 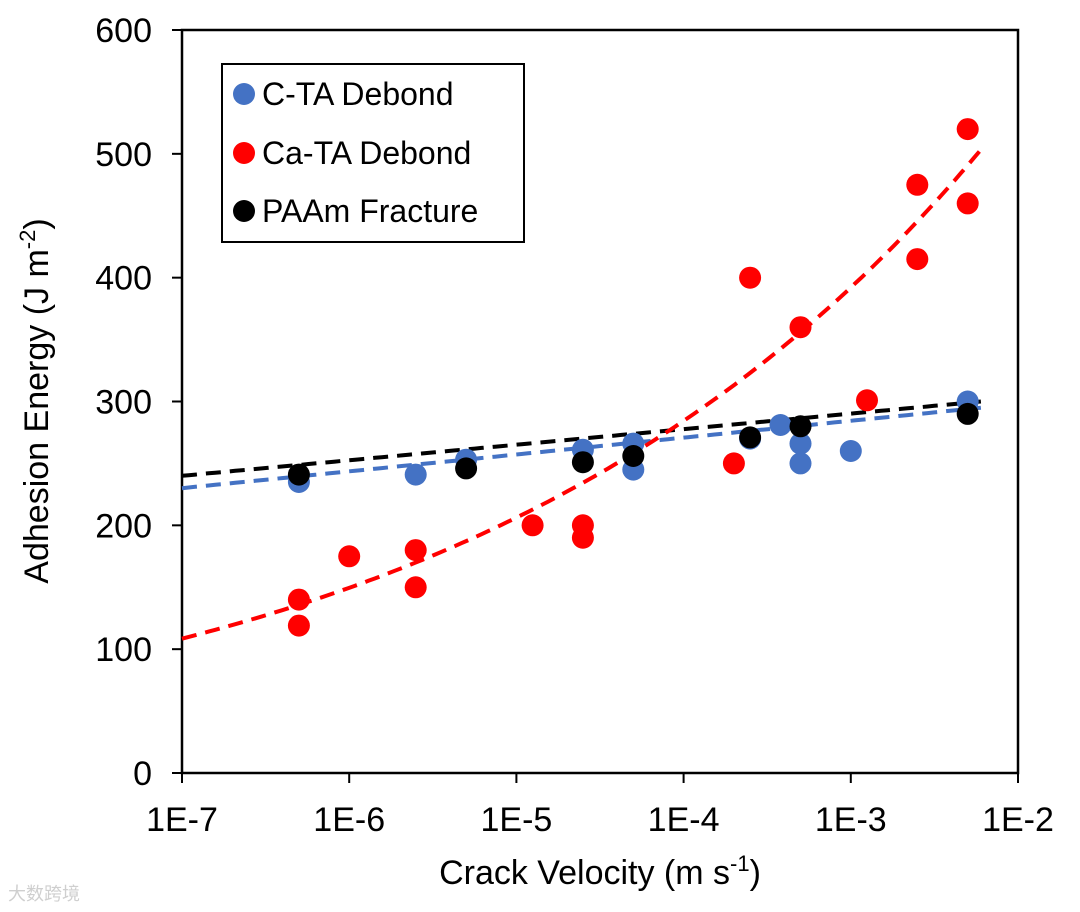 What do you see at coordinates (44, 894) in the screenshot?
I see `watermark: 大数跨境` at bounding box center [44, 894].